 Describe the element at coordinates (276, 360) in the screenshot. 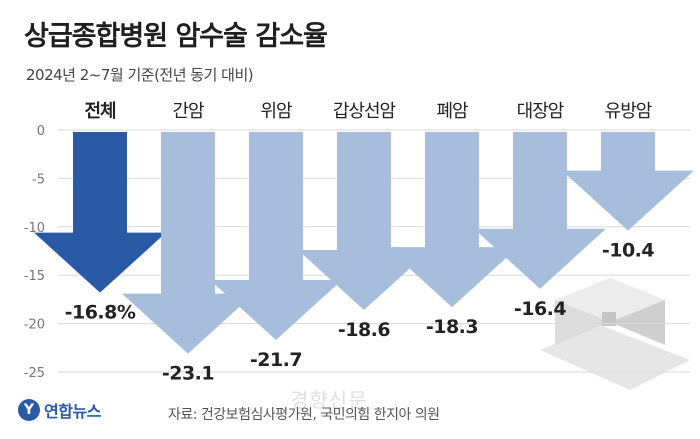

I see `data-label: -21.7` at that location.